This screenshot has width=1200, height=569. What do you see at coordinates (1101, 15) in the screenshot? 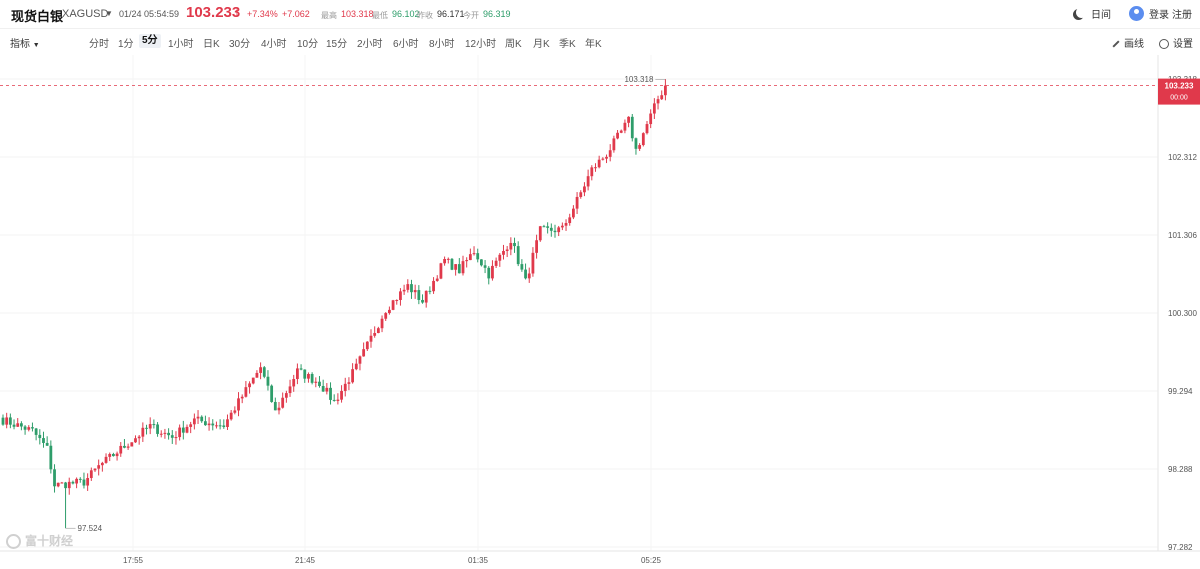
I see `theme-label: 日间` at bounding box center [1101, 15].